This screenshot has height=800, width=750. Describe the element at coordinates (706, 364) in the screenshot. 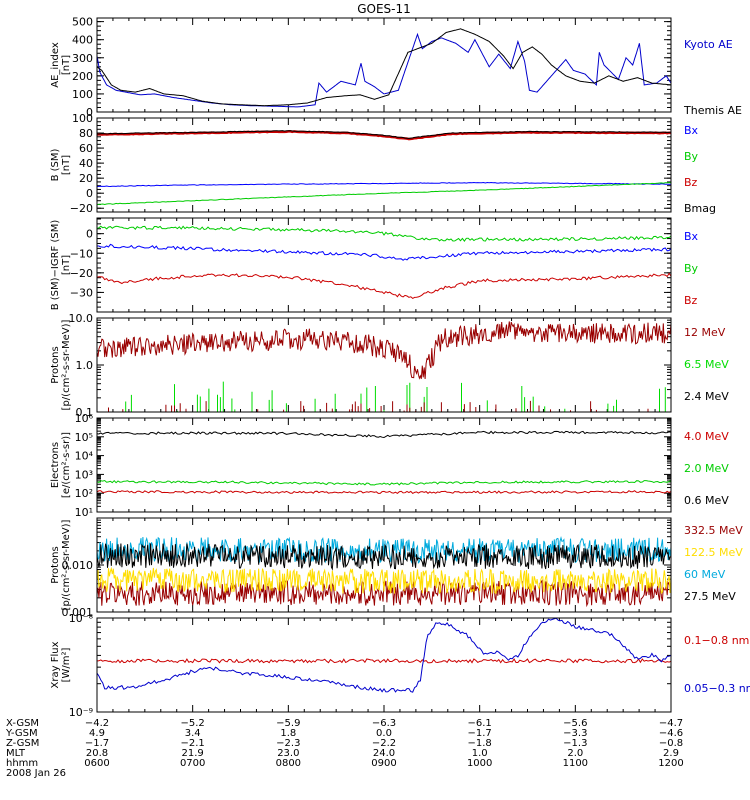

I see `legend-entry: 6.5 MeV` at that location.